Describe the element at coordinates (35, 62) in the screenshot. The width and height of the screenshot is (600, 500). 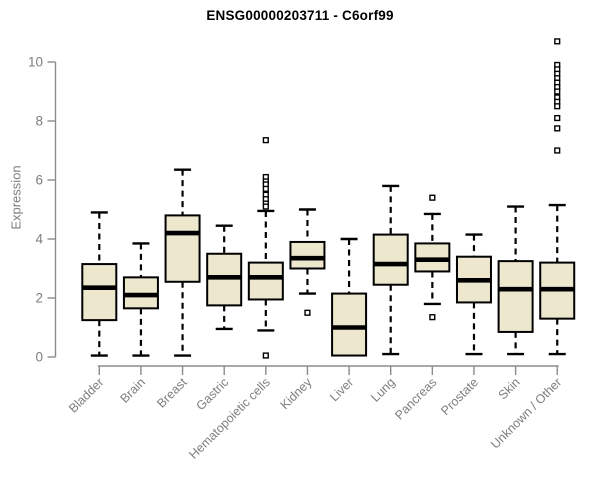
I see `y-axis-tick-label: 10` at that location.